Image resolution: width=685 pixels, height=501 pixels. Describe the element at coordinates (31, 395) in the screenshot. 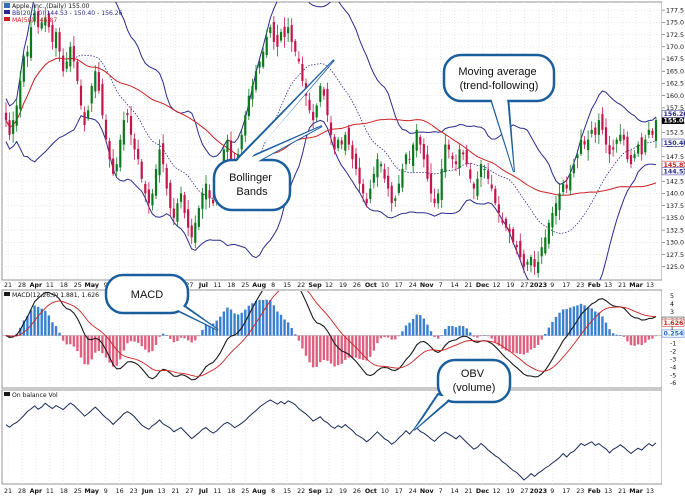

I see `obv-legend: On balance Vol` at that location.